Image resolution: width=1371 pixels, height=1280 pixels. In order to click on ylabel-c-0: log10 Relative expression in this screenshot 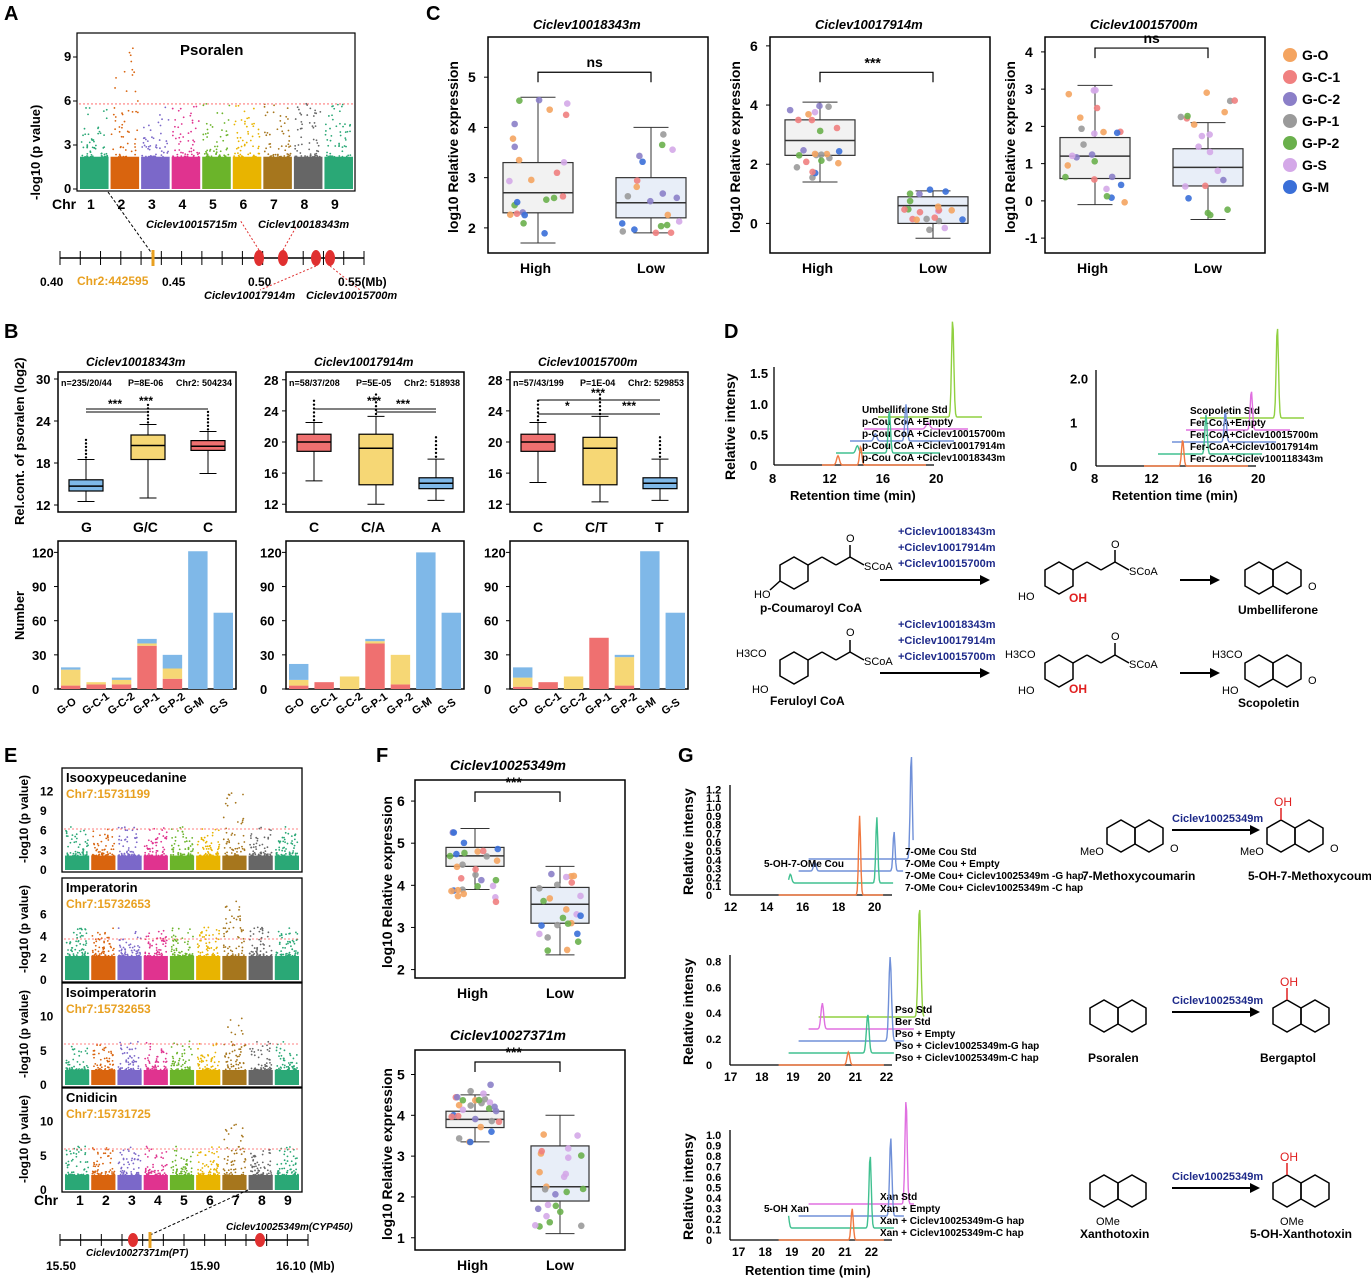, I will do `click(453, 147)`.